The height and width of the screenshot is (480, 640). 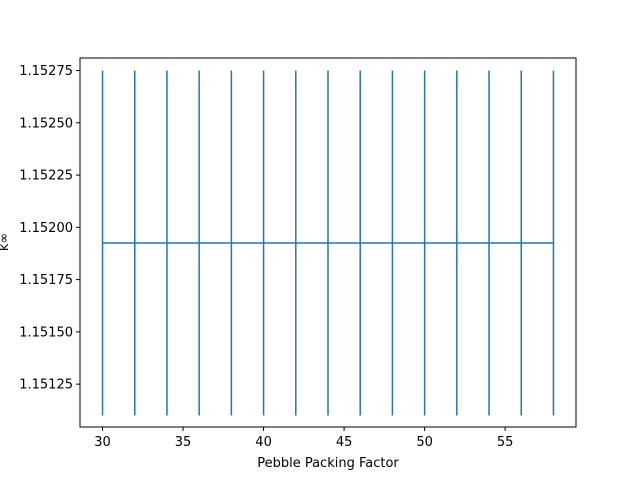 I want to click on y-tick-label: 1.15200, so click(x=46, y=228).